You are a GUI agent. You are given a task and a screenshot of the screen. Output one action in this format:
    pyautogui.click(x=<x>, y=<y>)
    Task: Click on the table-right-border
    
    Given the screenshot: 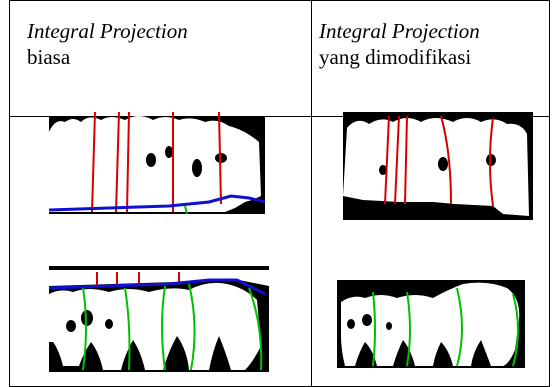 What is the action you would take?
    pyautogui.click(x=549, y=193)
    